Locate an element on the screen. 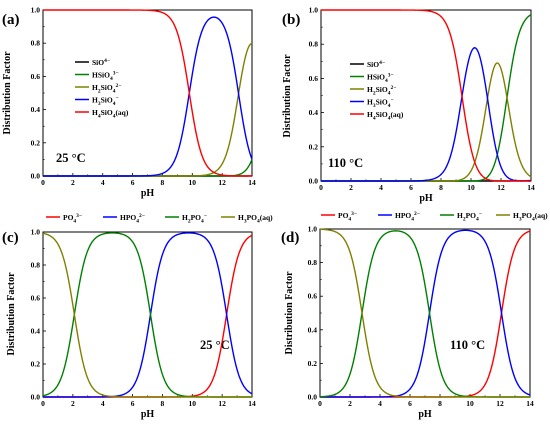  series-line-HPO4(2-) is located at coordinates (148, 315).